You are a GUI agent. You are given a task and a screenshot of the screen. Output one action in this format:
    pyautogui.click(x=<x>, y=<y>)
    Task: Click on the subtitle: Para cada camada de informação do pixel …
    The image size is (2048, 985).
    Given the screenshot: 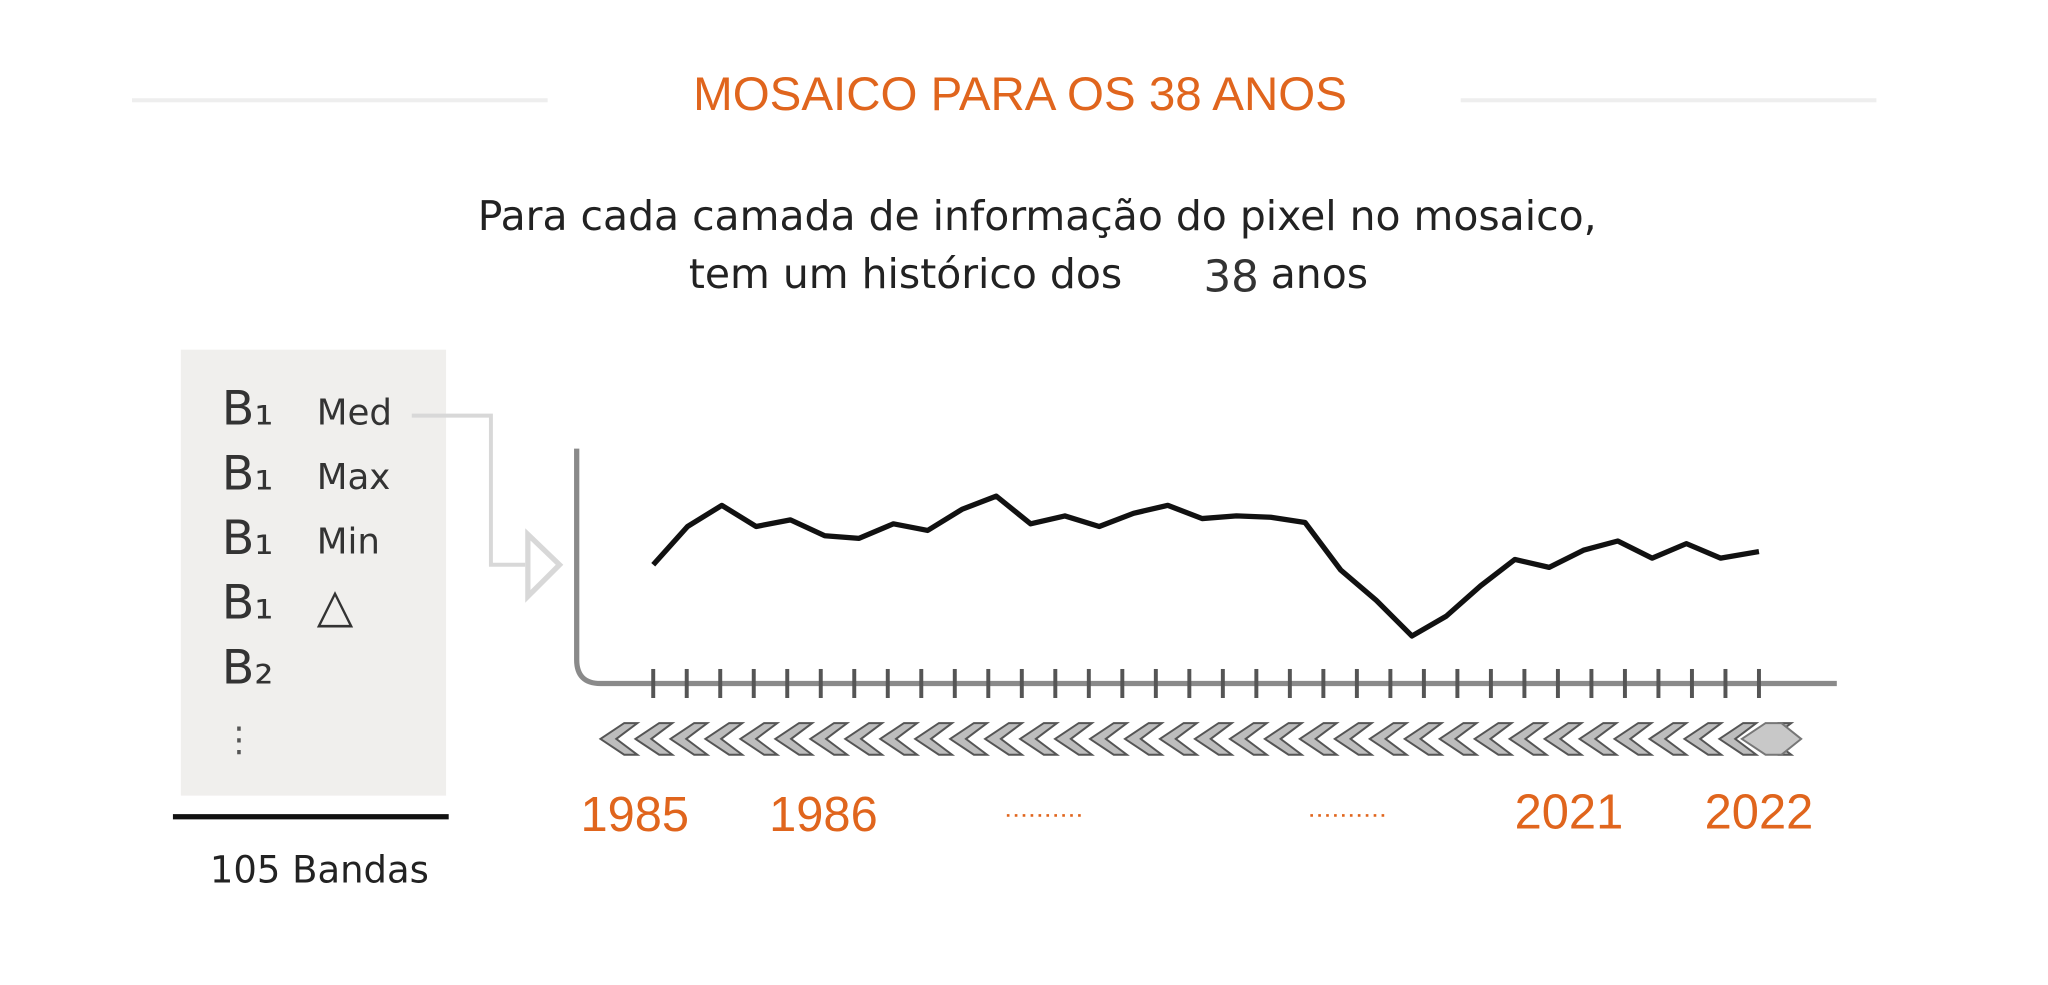 What is the action you would take?
    pyautogui.click(x=1037, y=216)
    